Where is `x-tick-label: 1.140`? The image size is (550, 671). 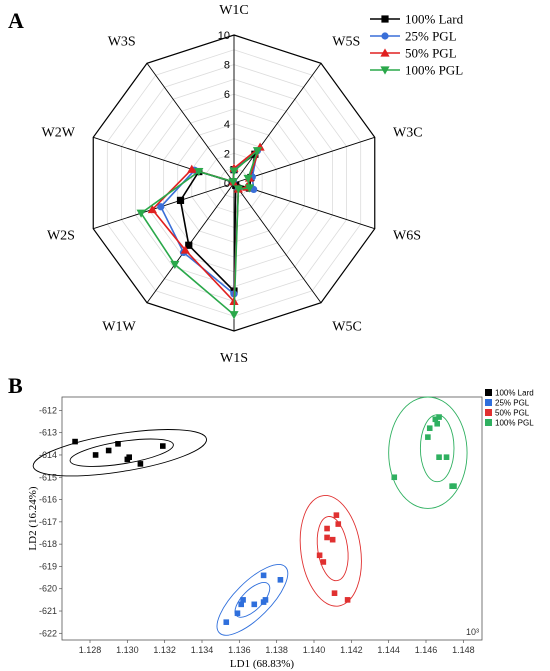
x-tick-label: 1.140 is located at coordinates (314, 650).